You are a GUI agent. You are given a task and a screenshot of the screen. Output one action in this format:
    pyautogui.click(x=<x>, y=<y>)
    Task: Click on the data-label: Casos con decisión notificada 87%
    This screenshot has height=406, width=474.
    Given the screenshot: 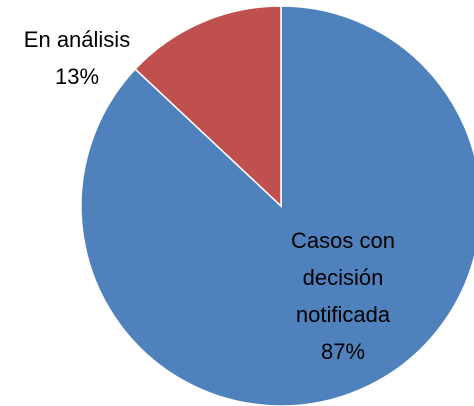 What is the action you would take?
    pyautogui.click(x=343, y=296)
    